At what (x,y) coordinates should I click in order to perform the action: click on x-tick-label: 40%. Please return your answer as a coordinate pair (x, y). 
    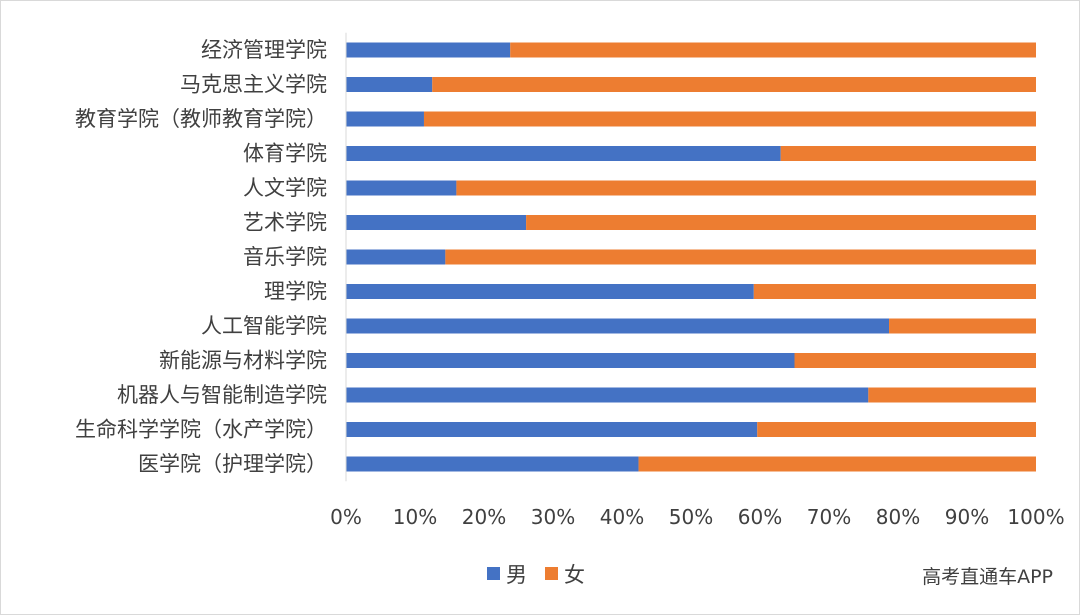
    Looking at the image, I should click on (622, 517).